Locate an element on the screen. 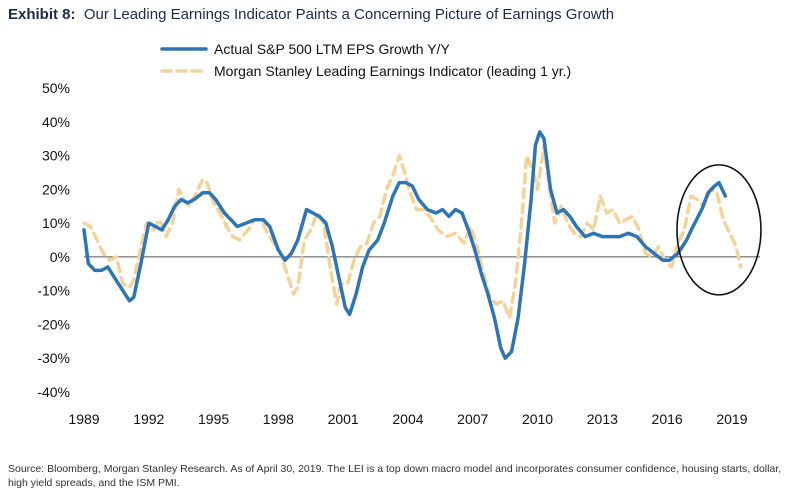 The width and height of the screenshot is (800, 501). y-tick-label: 30% is located at coordinates (56, 156).